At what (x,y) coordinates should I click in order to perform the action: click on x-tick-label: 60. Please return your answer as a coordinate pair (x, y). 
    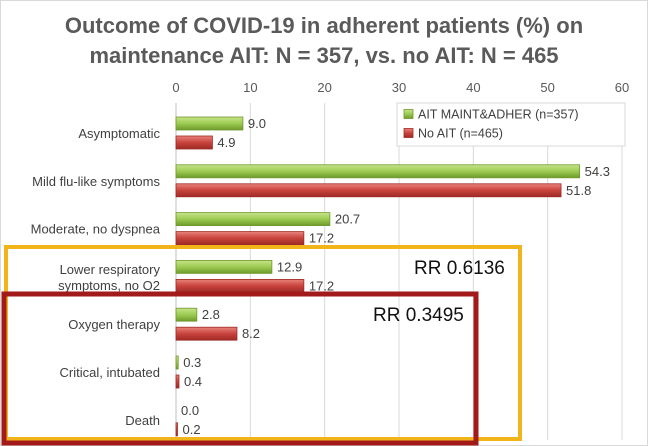
    Looking at the image, I should click on (622, 87).